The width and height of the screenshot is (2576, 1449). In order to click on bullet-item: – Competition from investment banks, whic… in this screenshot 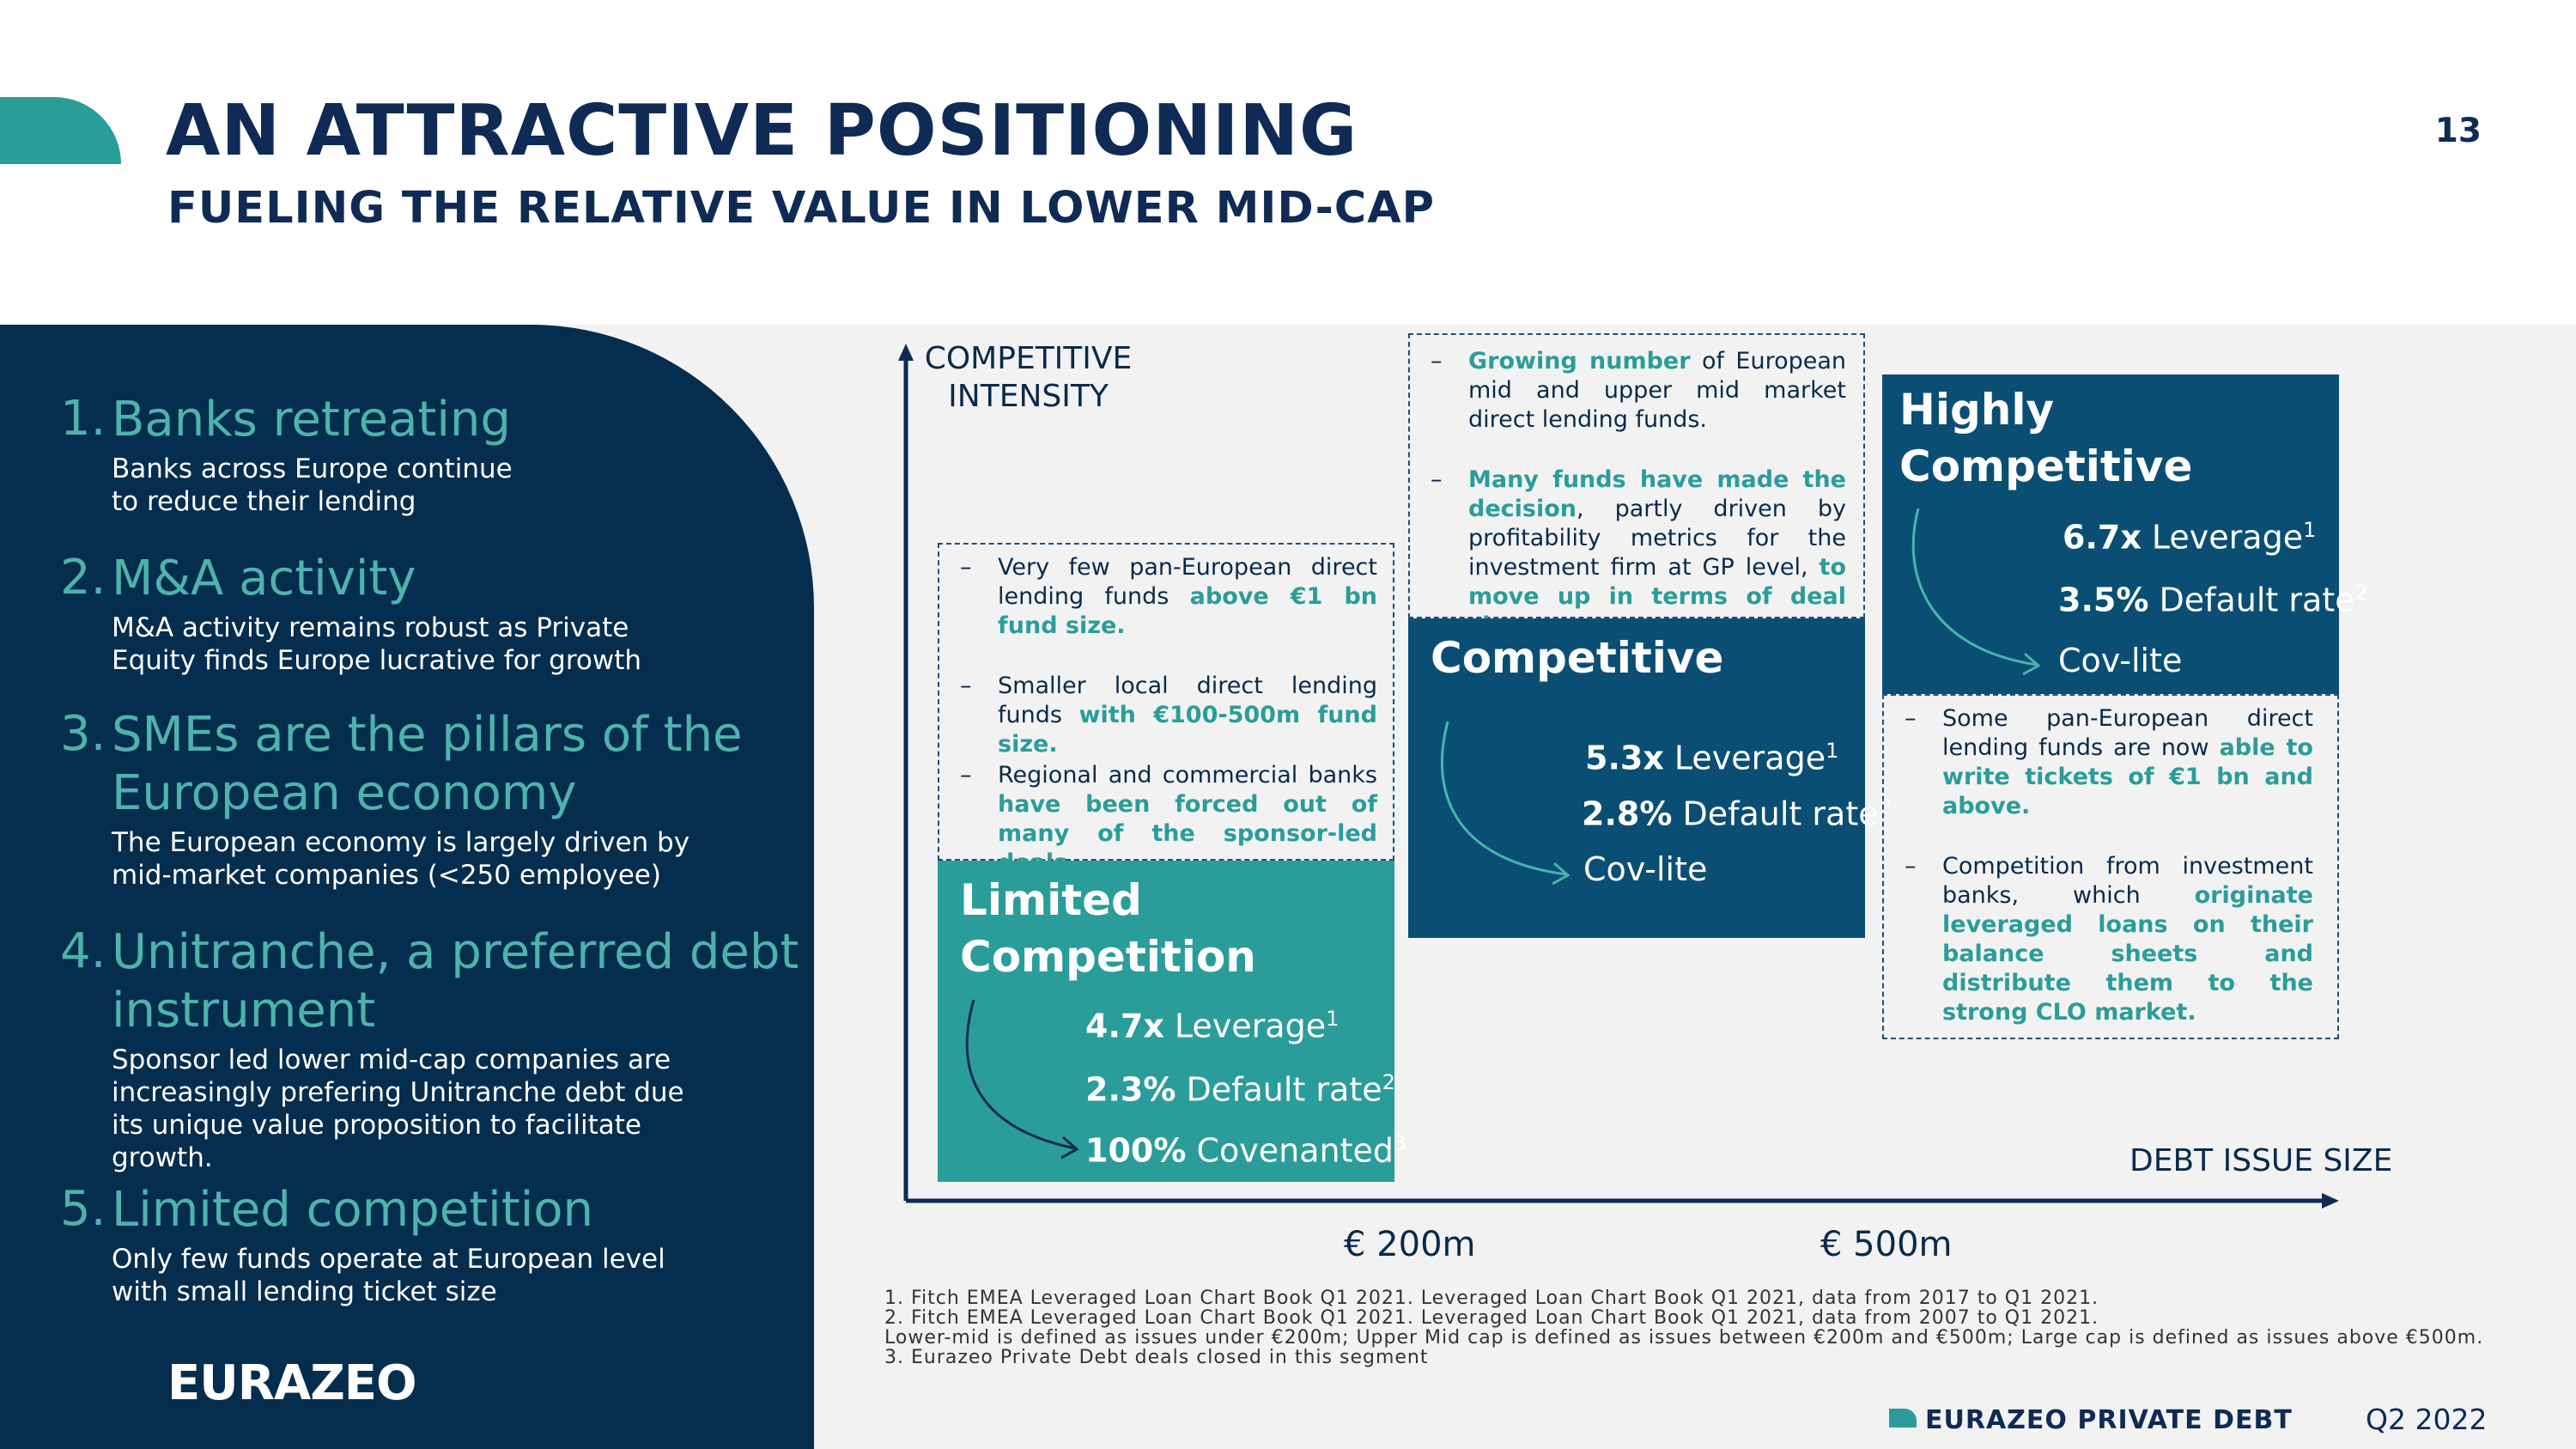, I will do `click(2109, 939)`.